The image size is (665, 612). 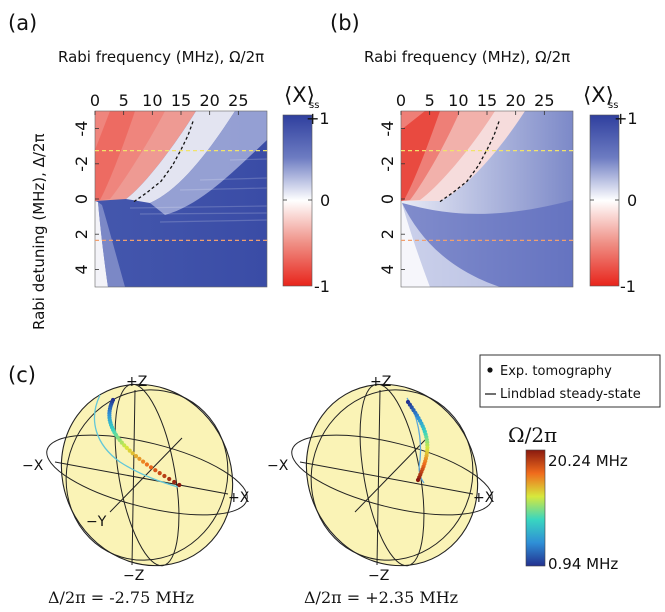 What do you see at coordinates (209, 100) in the screenshot?
I see `xtick-label-a-4: 20` at bounding box center [209, 100].